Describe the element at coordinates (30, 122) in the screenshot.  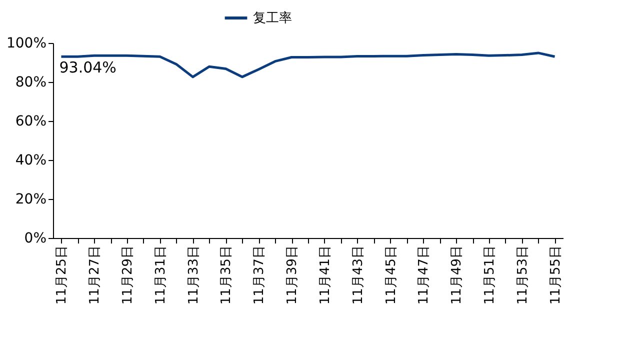
I see `y-tick-label: 60%` at that location.